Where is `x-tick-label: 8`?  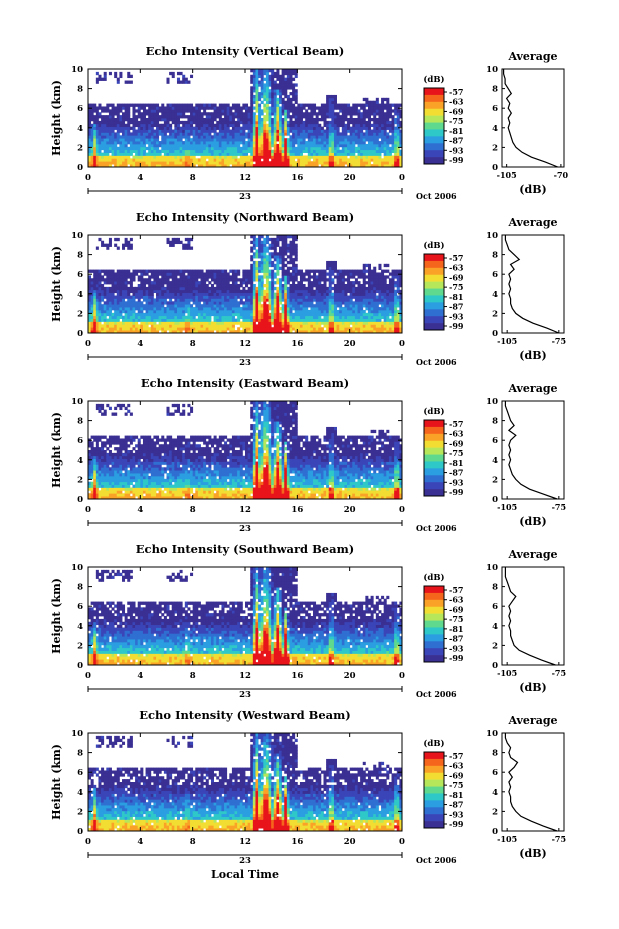 x-tick-label: 8 is located at coordinates (193, 178).